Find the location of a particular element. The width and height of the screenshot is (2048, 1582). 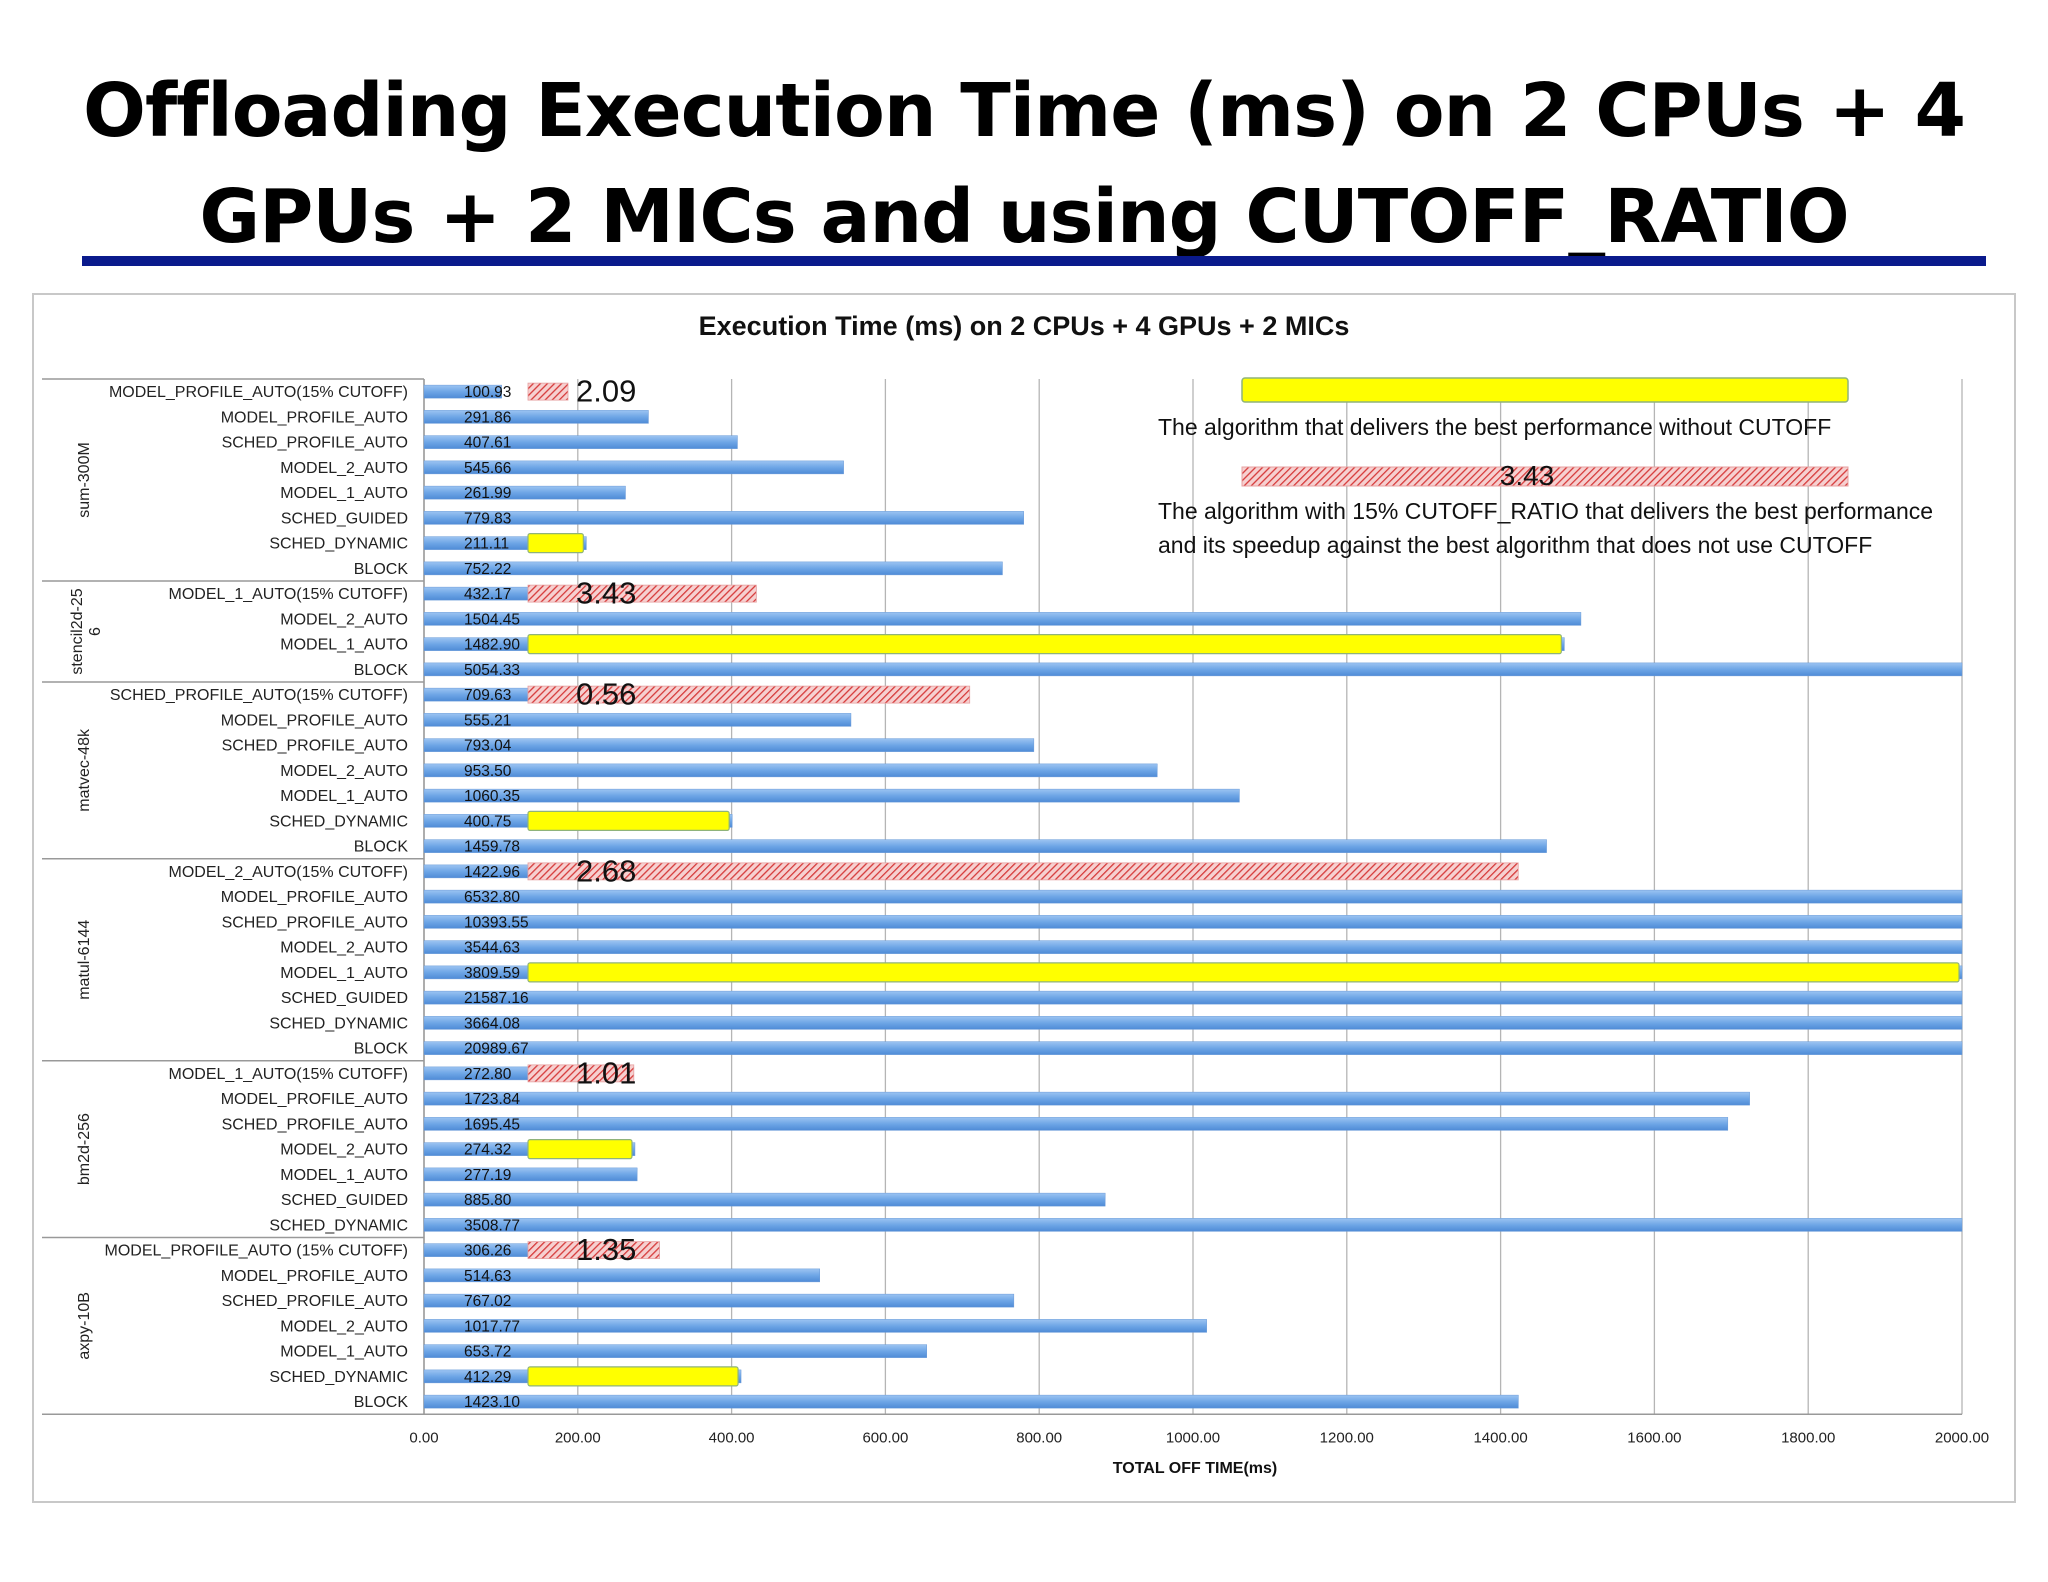

bar-value-label: 1723.84 is located at coordinates (492, 1099).